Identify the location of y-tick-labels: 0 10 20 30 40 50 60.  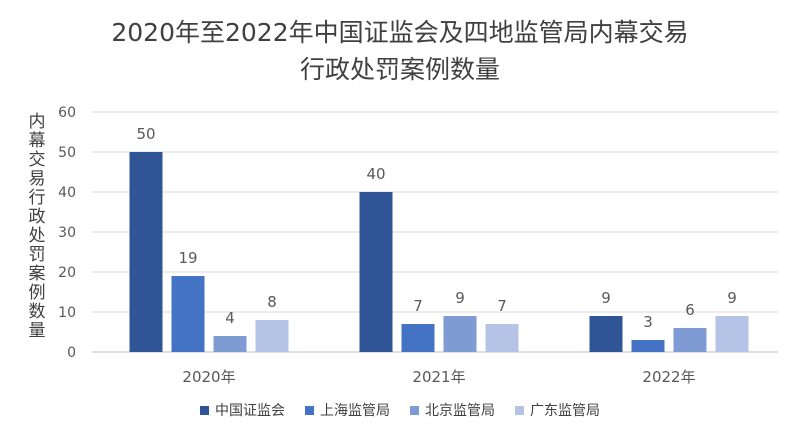
(67, 233).